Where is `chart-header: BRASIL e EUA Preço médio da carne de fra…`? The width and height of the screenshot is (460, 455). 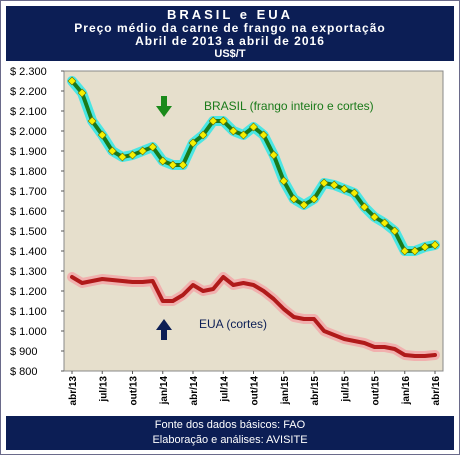 chart-header: BRASIL e EUA Preço médio da carne de fra… is located at coordinates (230, 33).